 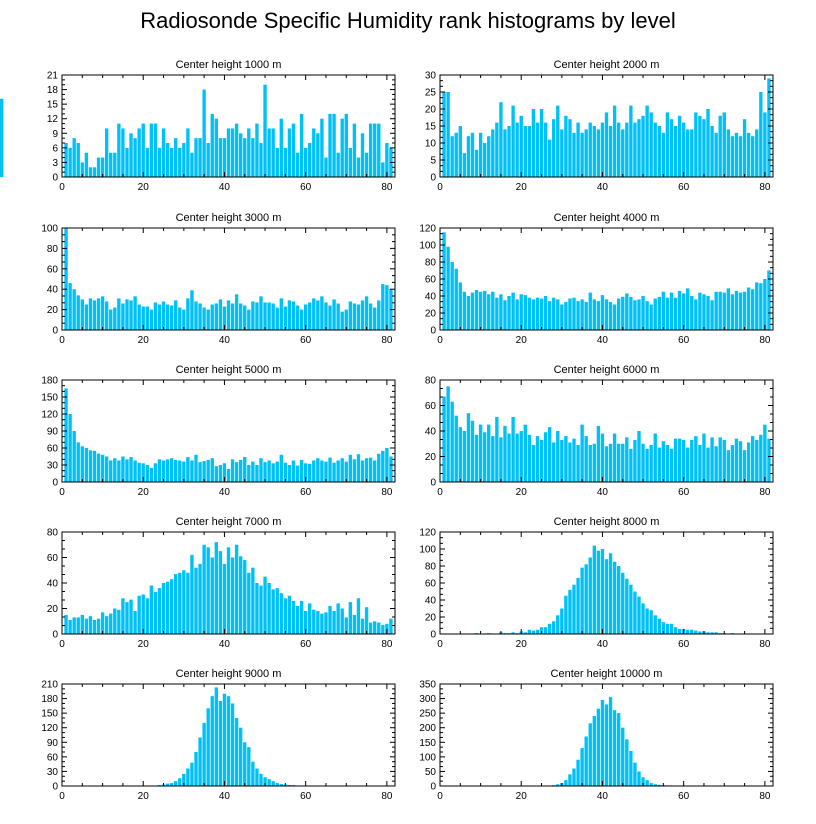 I want to click on y-tick-label: 50, so click(x=431, y=772).